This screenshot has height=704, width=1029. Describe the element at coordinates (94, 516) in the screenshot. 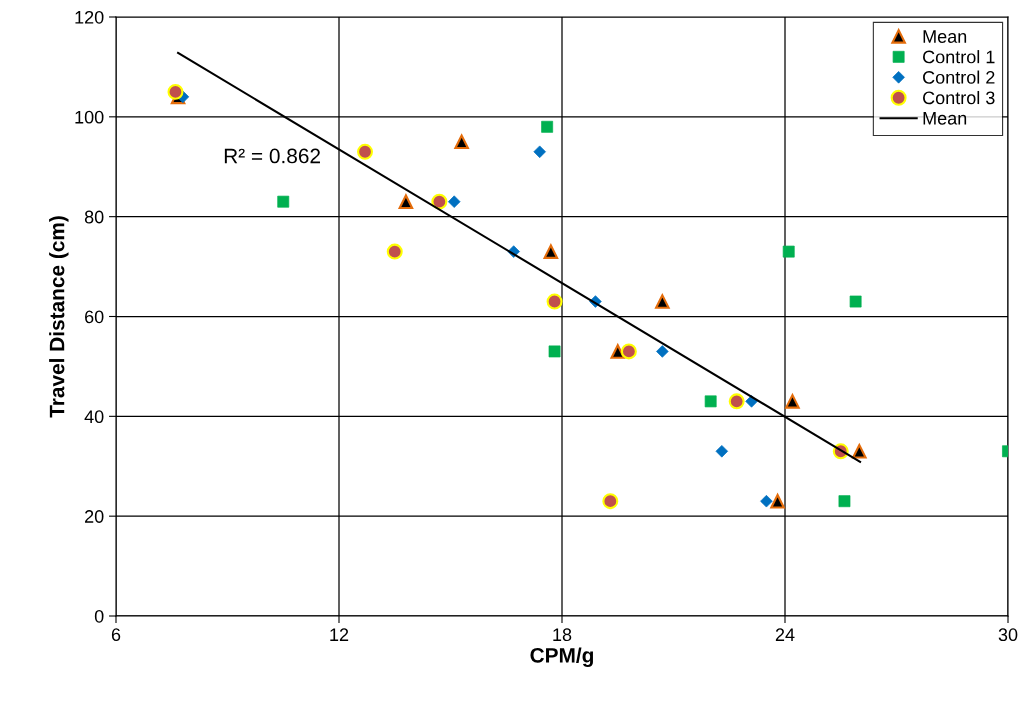

I see `y-tick-label: 20` at that location.